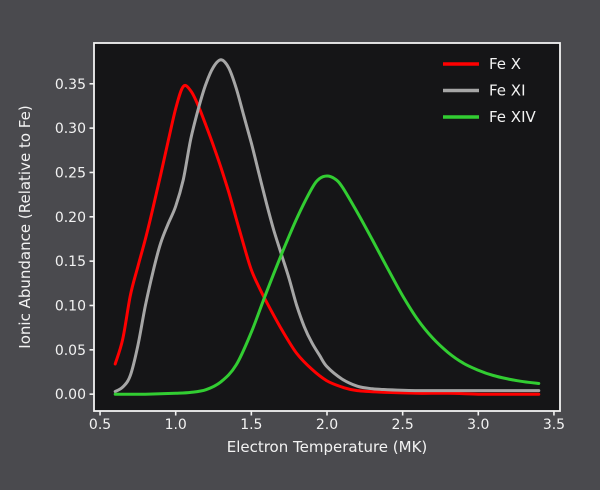 The image size is (600, 490). Describe the element at coordinates (505, 64) in the screenshot. I see `legend-label: Fe X` at that location.